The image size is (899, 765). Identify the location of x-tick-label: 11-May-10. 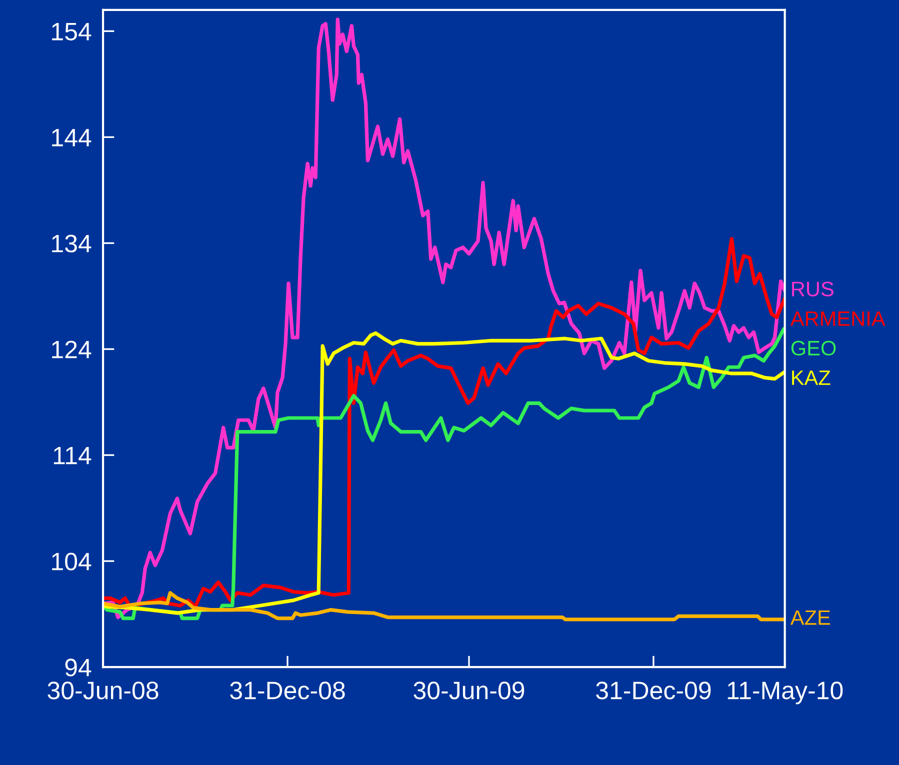
(785, 693).